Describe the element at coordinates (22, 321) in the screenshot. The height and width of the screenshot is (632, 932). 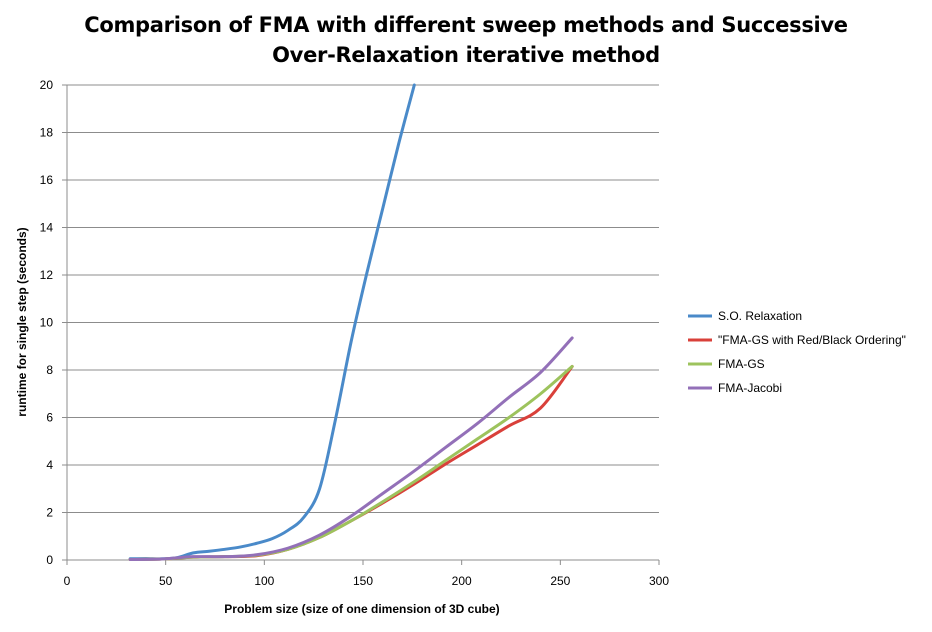
I see `y-axis-label: runtime for single step (seconds)` at that location.